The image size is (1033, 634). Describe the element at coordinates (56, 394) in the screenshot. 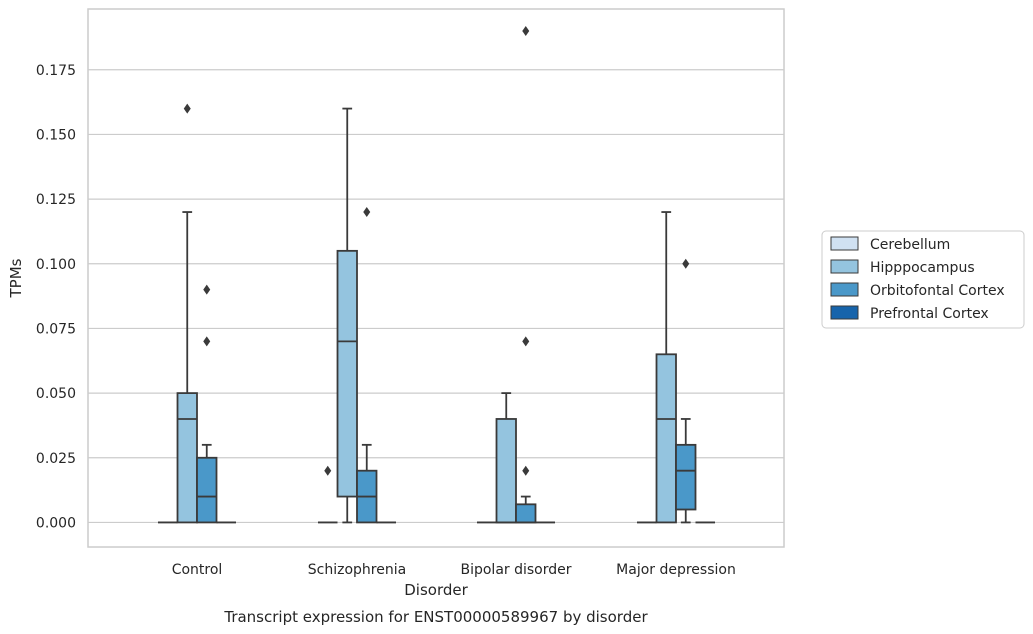

I see `y-tick-label: 0.050` at that location.